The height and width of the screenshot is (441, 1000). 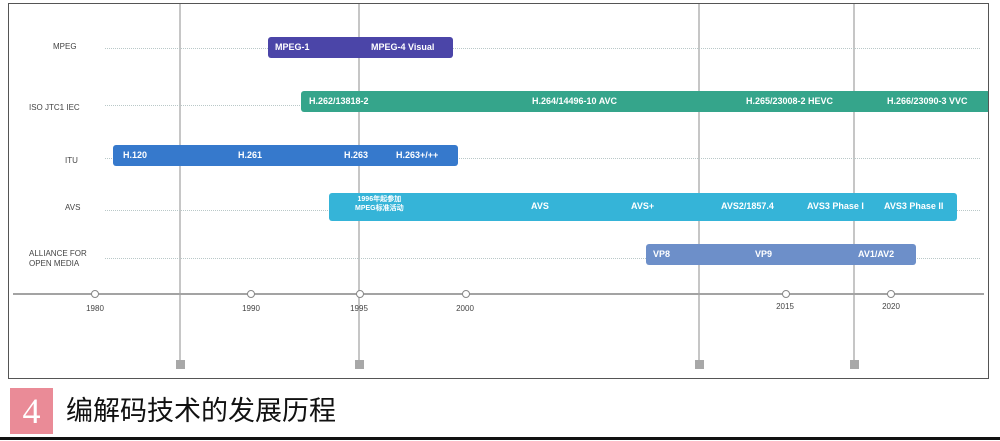 I want to click on bar-mpeg: MPEG-1 MPEG-4 Visual, so click(x=360, y=47).